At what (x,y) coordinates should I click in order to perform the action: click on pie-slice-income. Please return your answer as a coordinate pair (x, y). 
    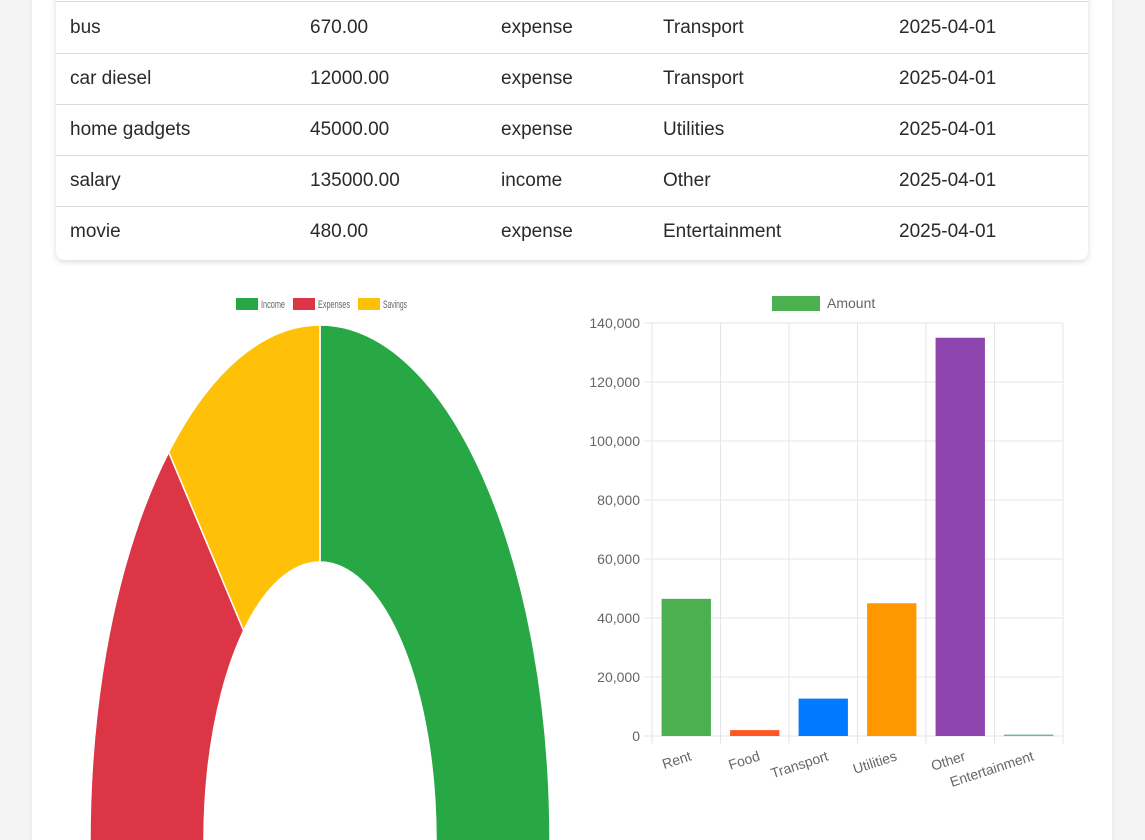
    Looking at the image, I should click on (435, 582).